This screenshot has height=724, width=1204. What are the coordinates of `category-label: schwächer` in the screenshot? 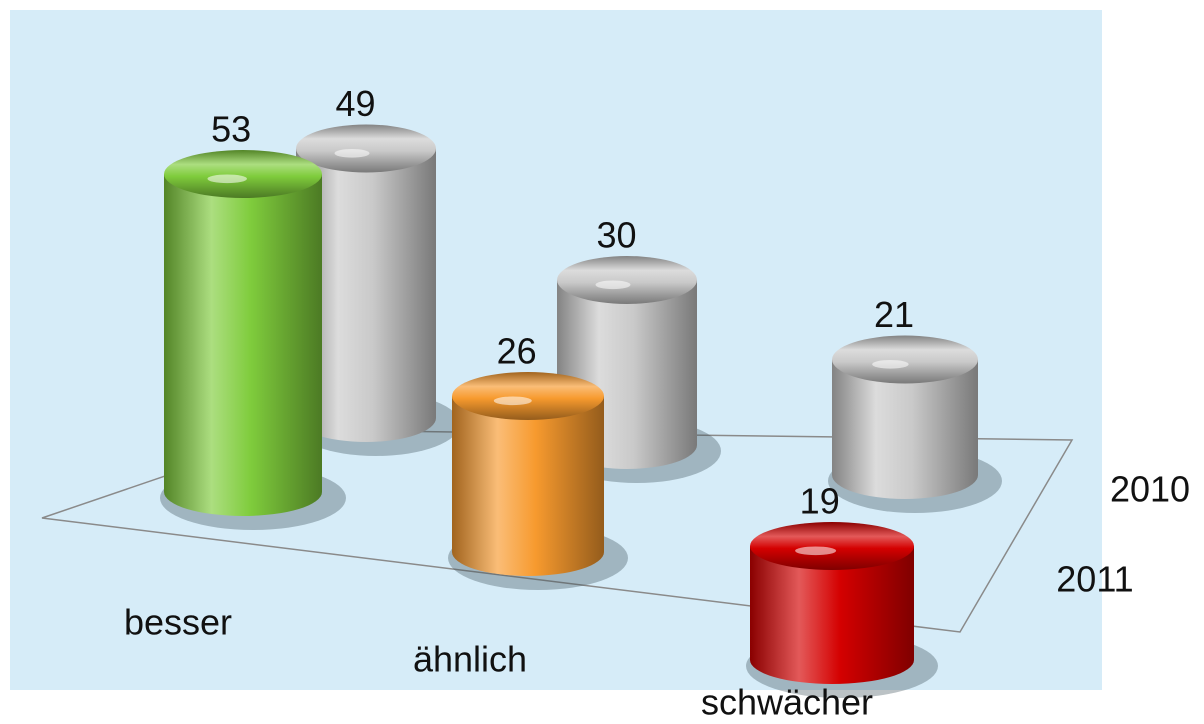 It's located at (787, 702).